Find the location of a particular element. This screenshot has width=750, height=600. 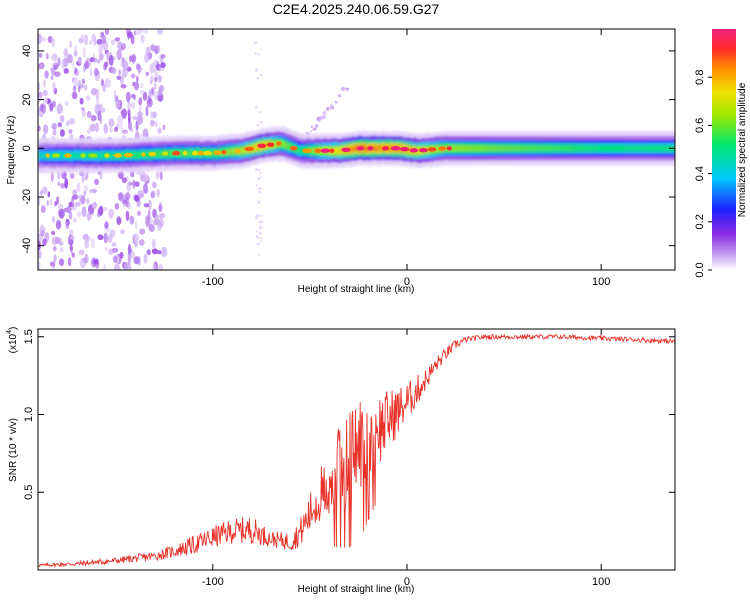

chart-title: C2E4.2025.240.06.59.G27 is located at coordinates (356, 9).